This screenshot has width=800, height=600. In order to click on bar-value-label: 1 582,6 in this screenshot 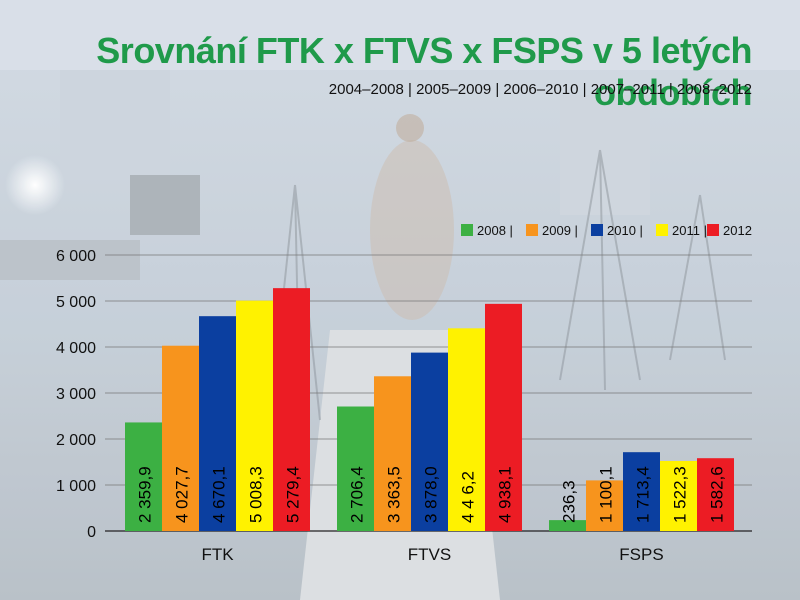, I will do `click(717, 494)`.